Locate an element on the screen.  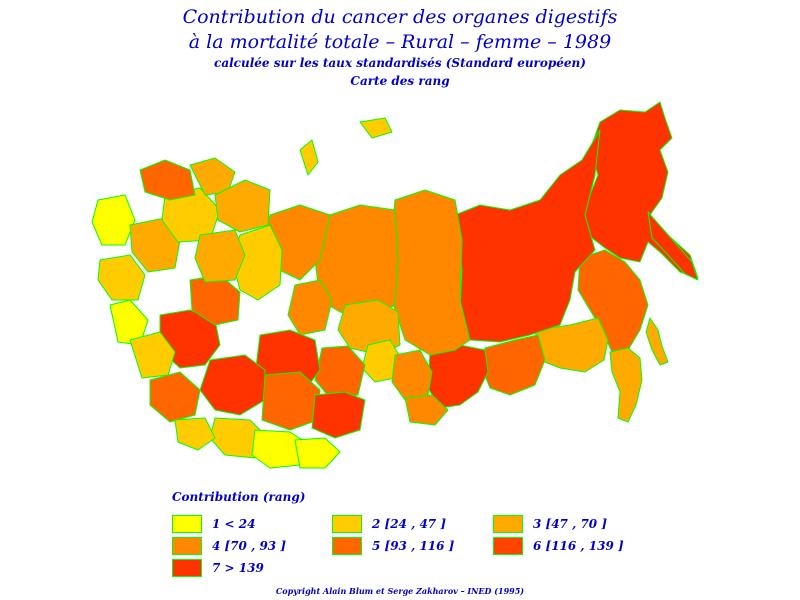
legend-label-1: 1 < 24 is located at coordinates (234, 524).